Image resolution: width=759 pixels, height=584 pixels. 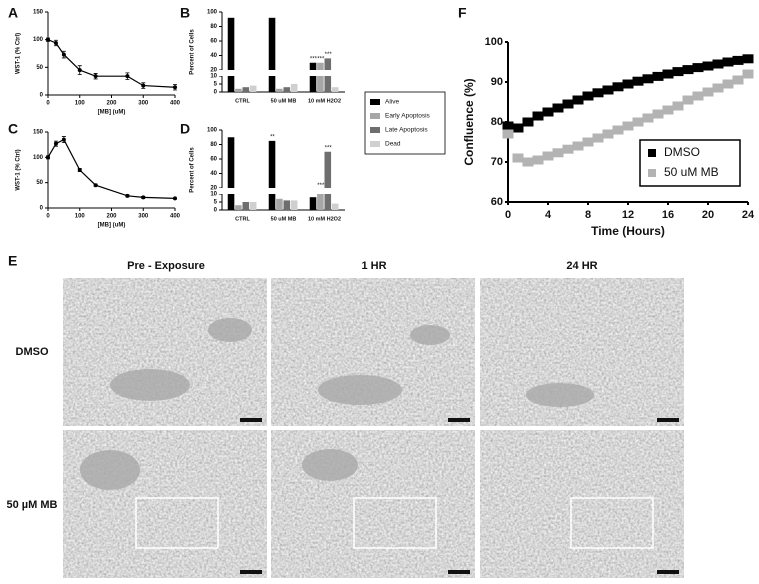 I want to click on y-tick-label: 10, so click(x=213, y=77).